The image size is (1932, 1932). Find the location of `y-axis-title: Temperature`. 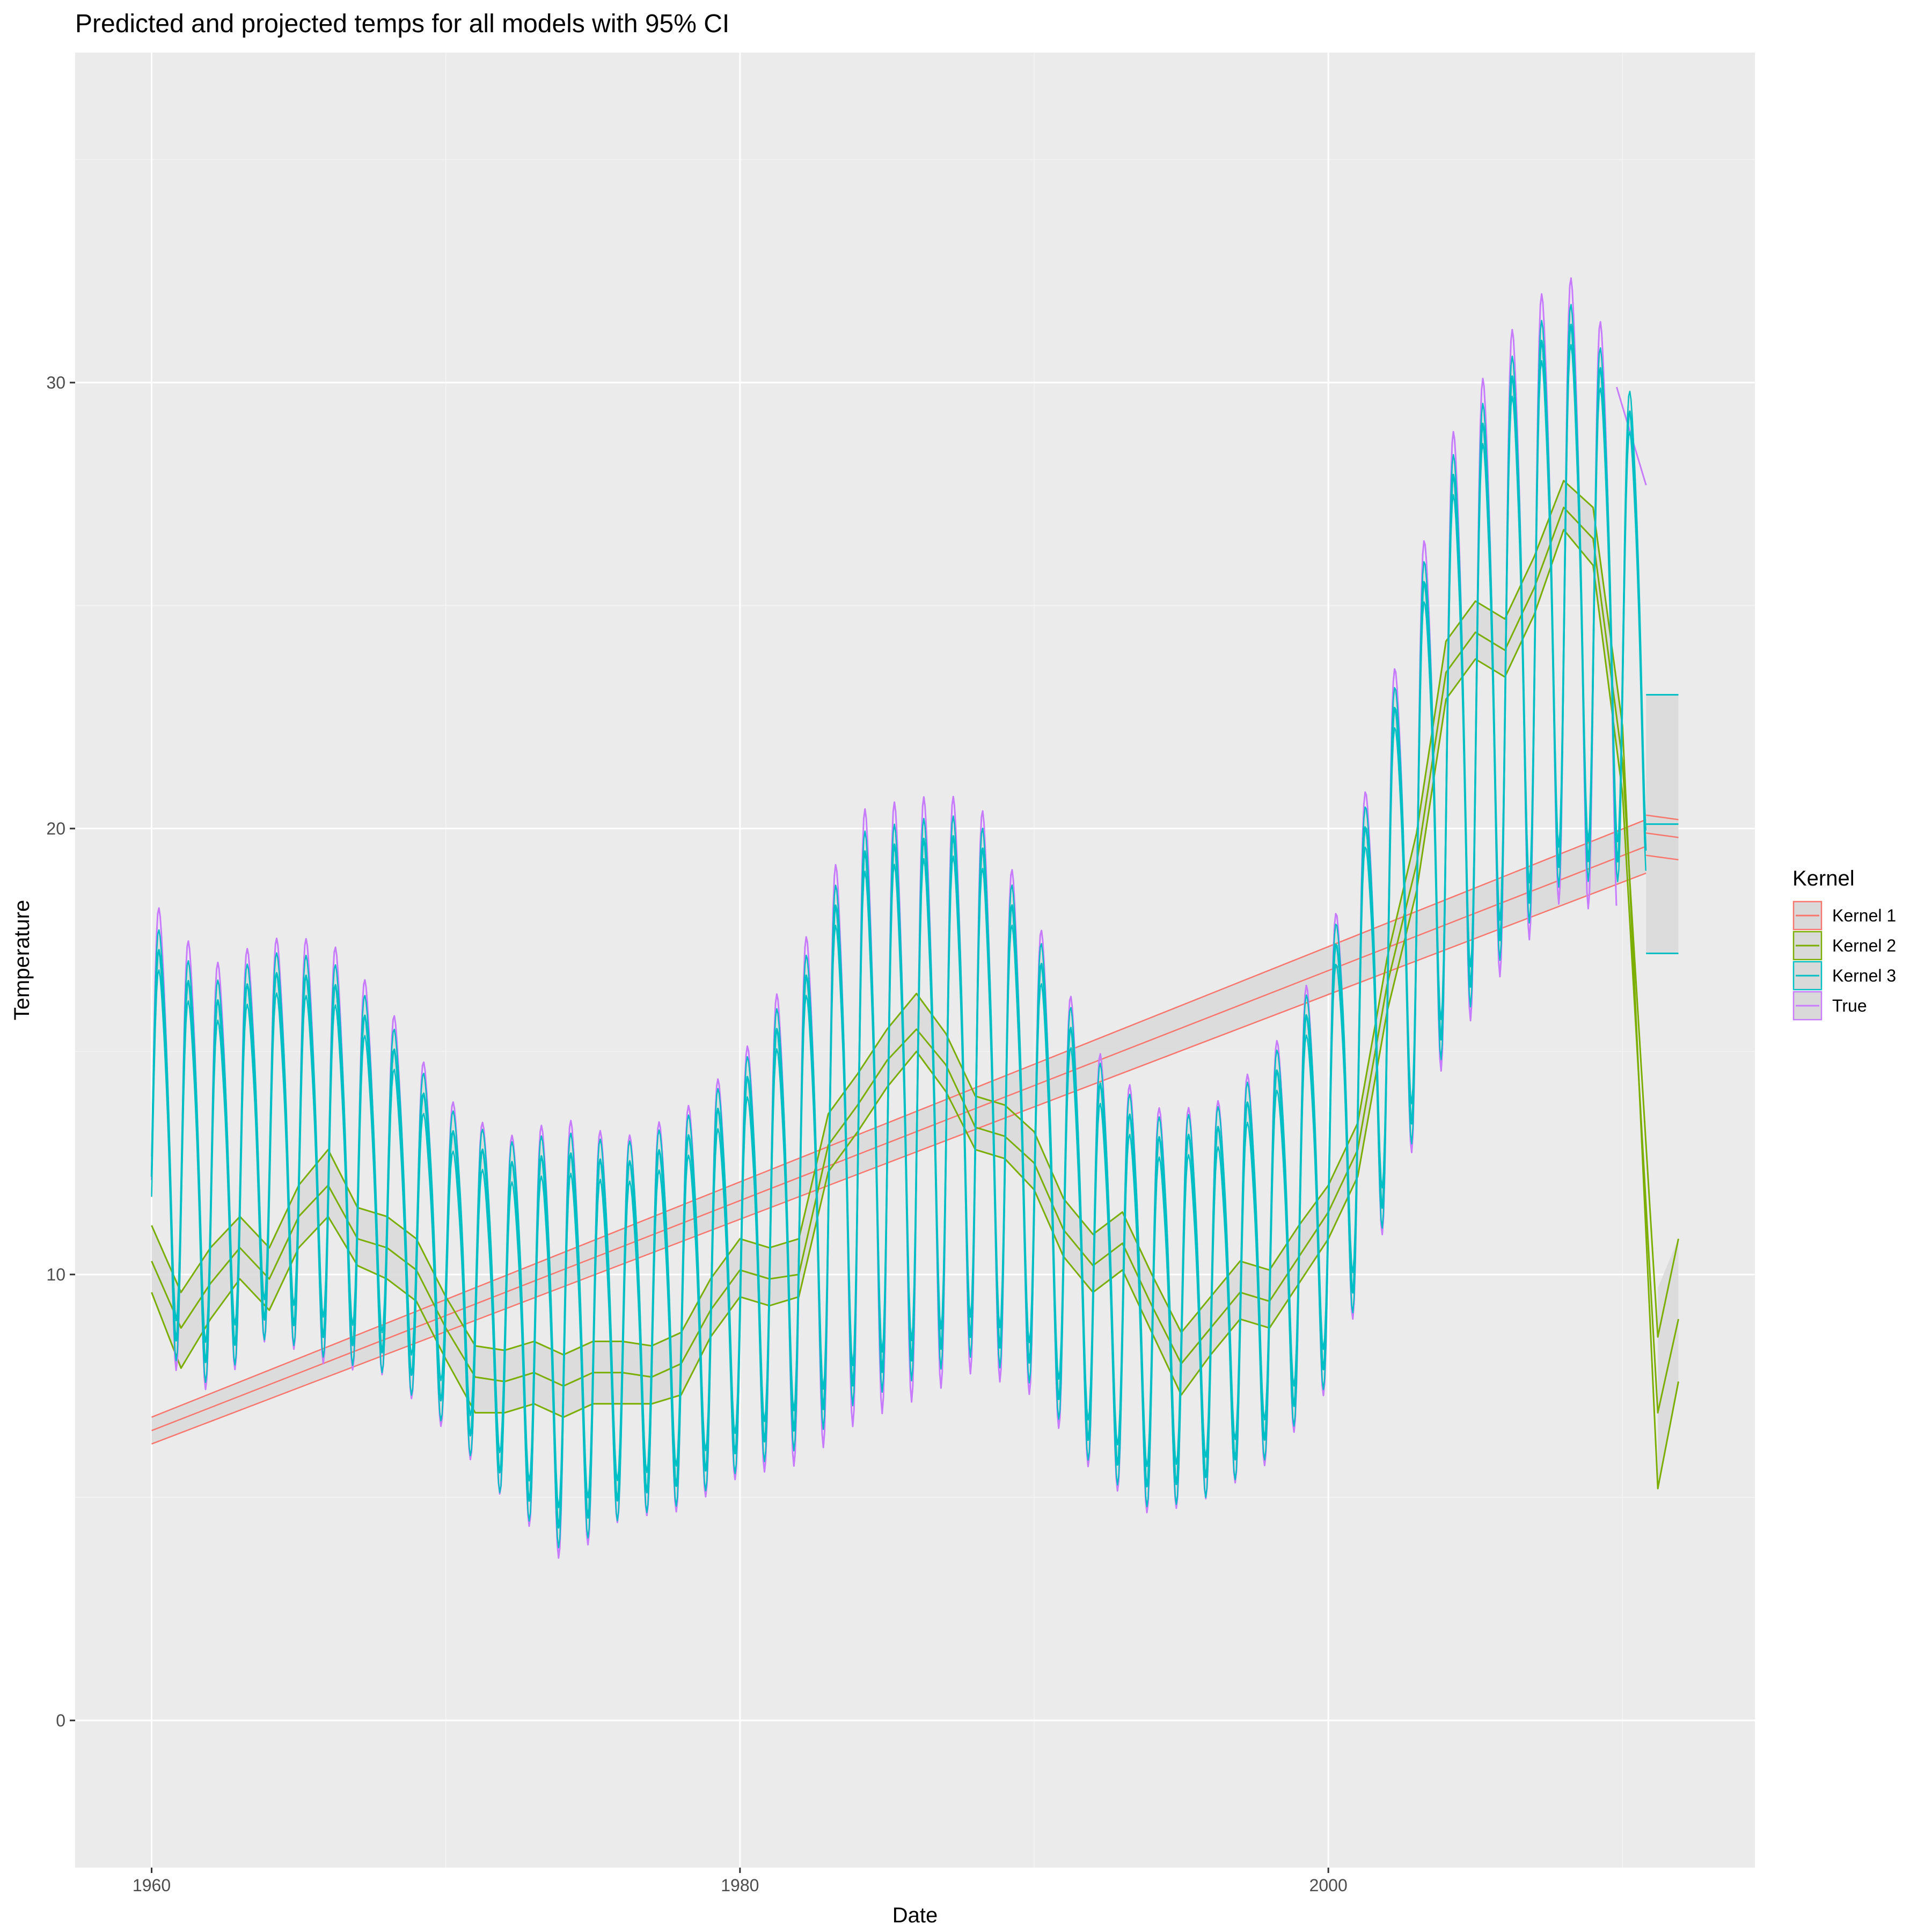

y-axis-title: Temperature is located at coordinates (22, 960).